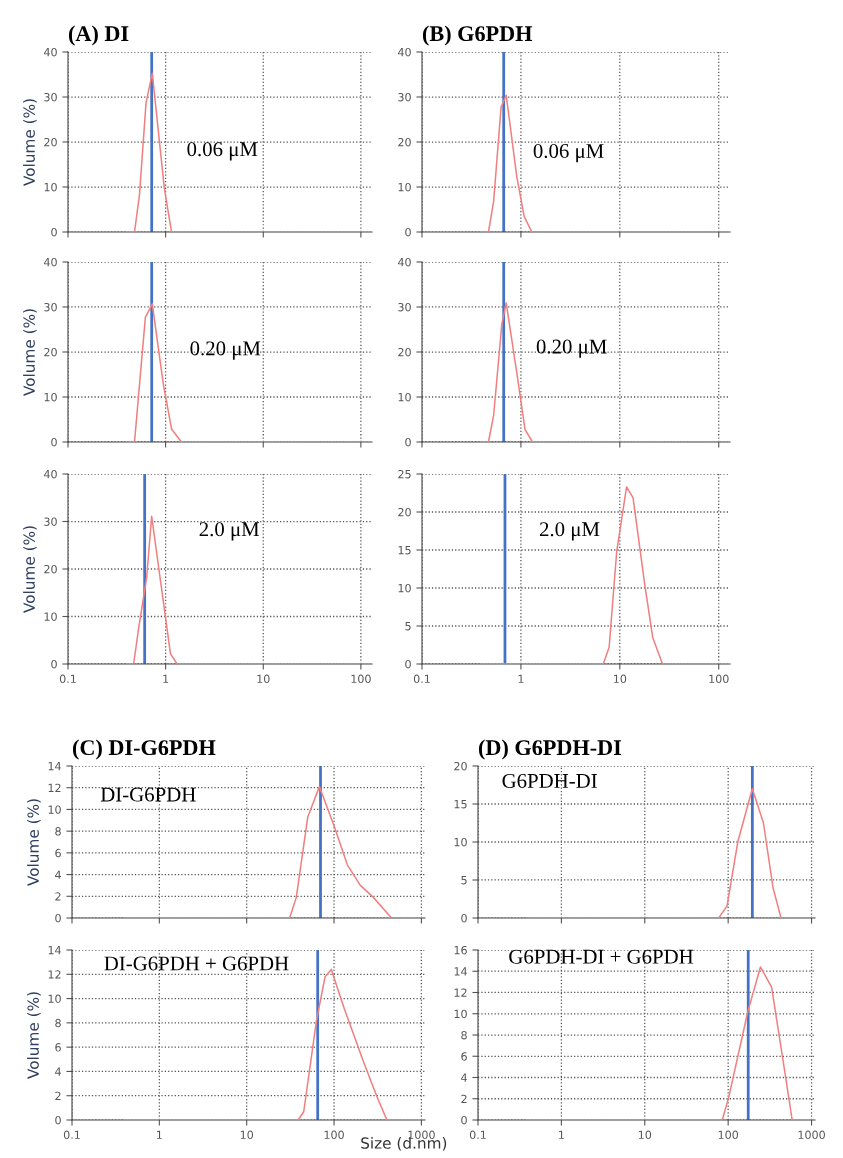  Describe the element at coordinates (549, 780) in the screenshot. I see `annotation: G6PDH-DI` at that location.